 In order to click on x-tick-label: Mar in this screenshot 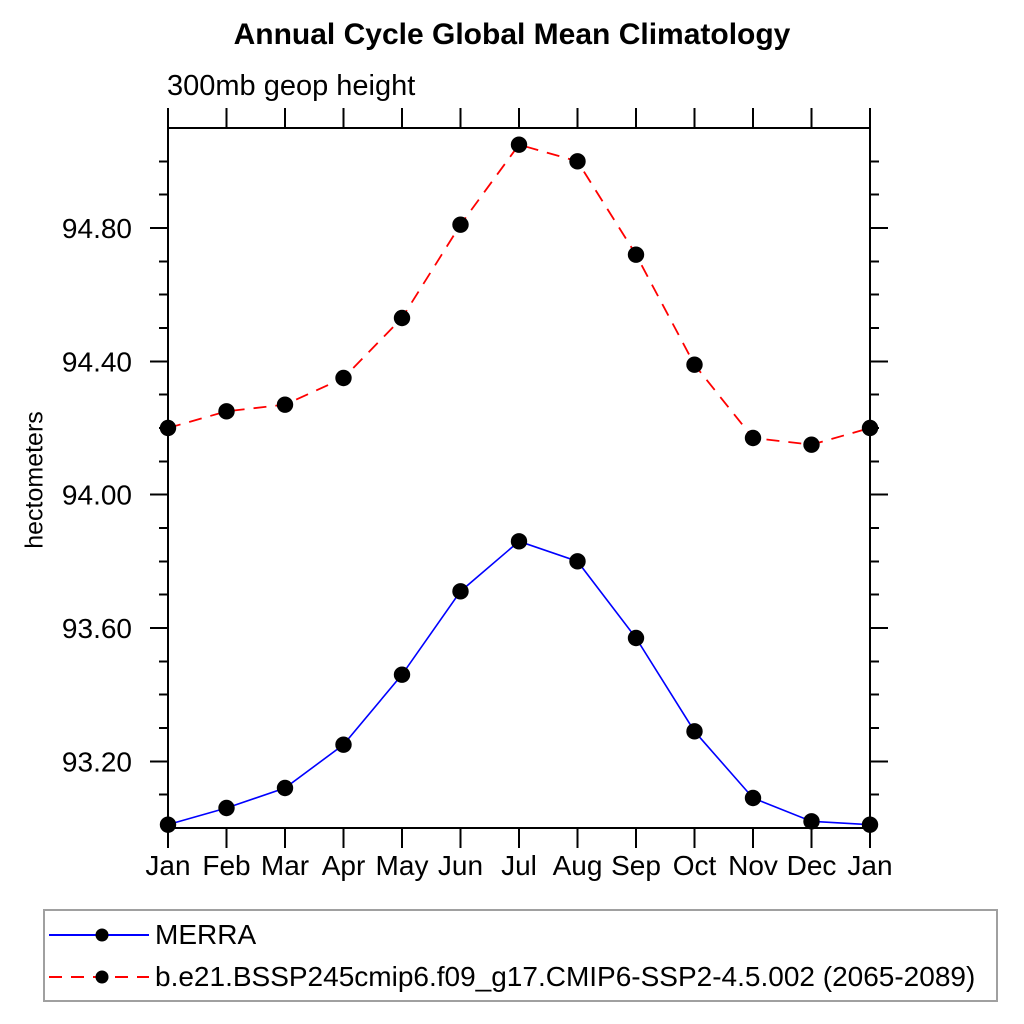, I will do `click(285, 865)`.